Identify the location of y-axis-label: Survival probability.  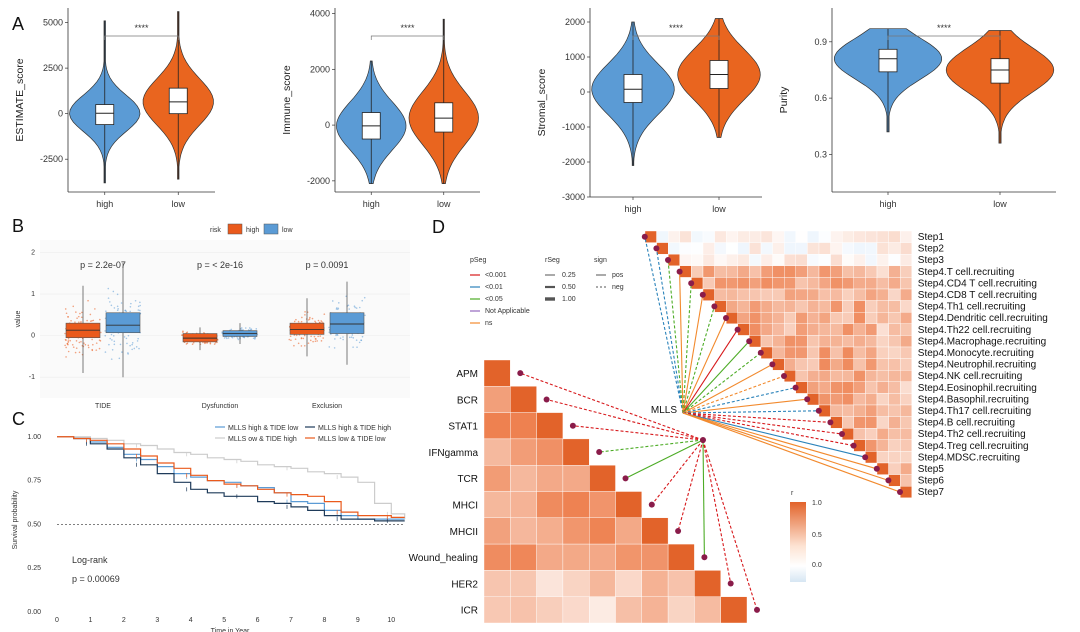
(15, 519).